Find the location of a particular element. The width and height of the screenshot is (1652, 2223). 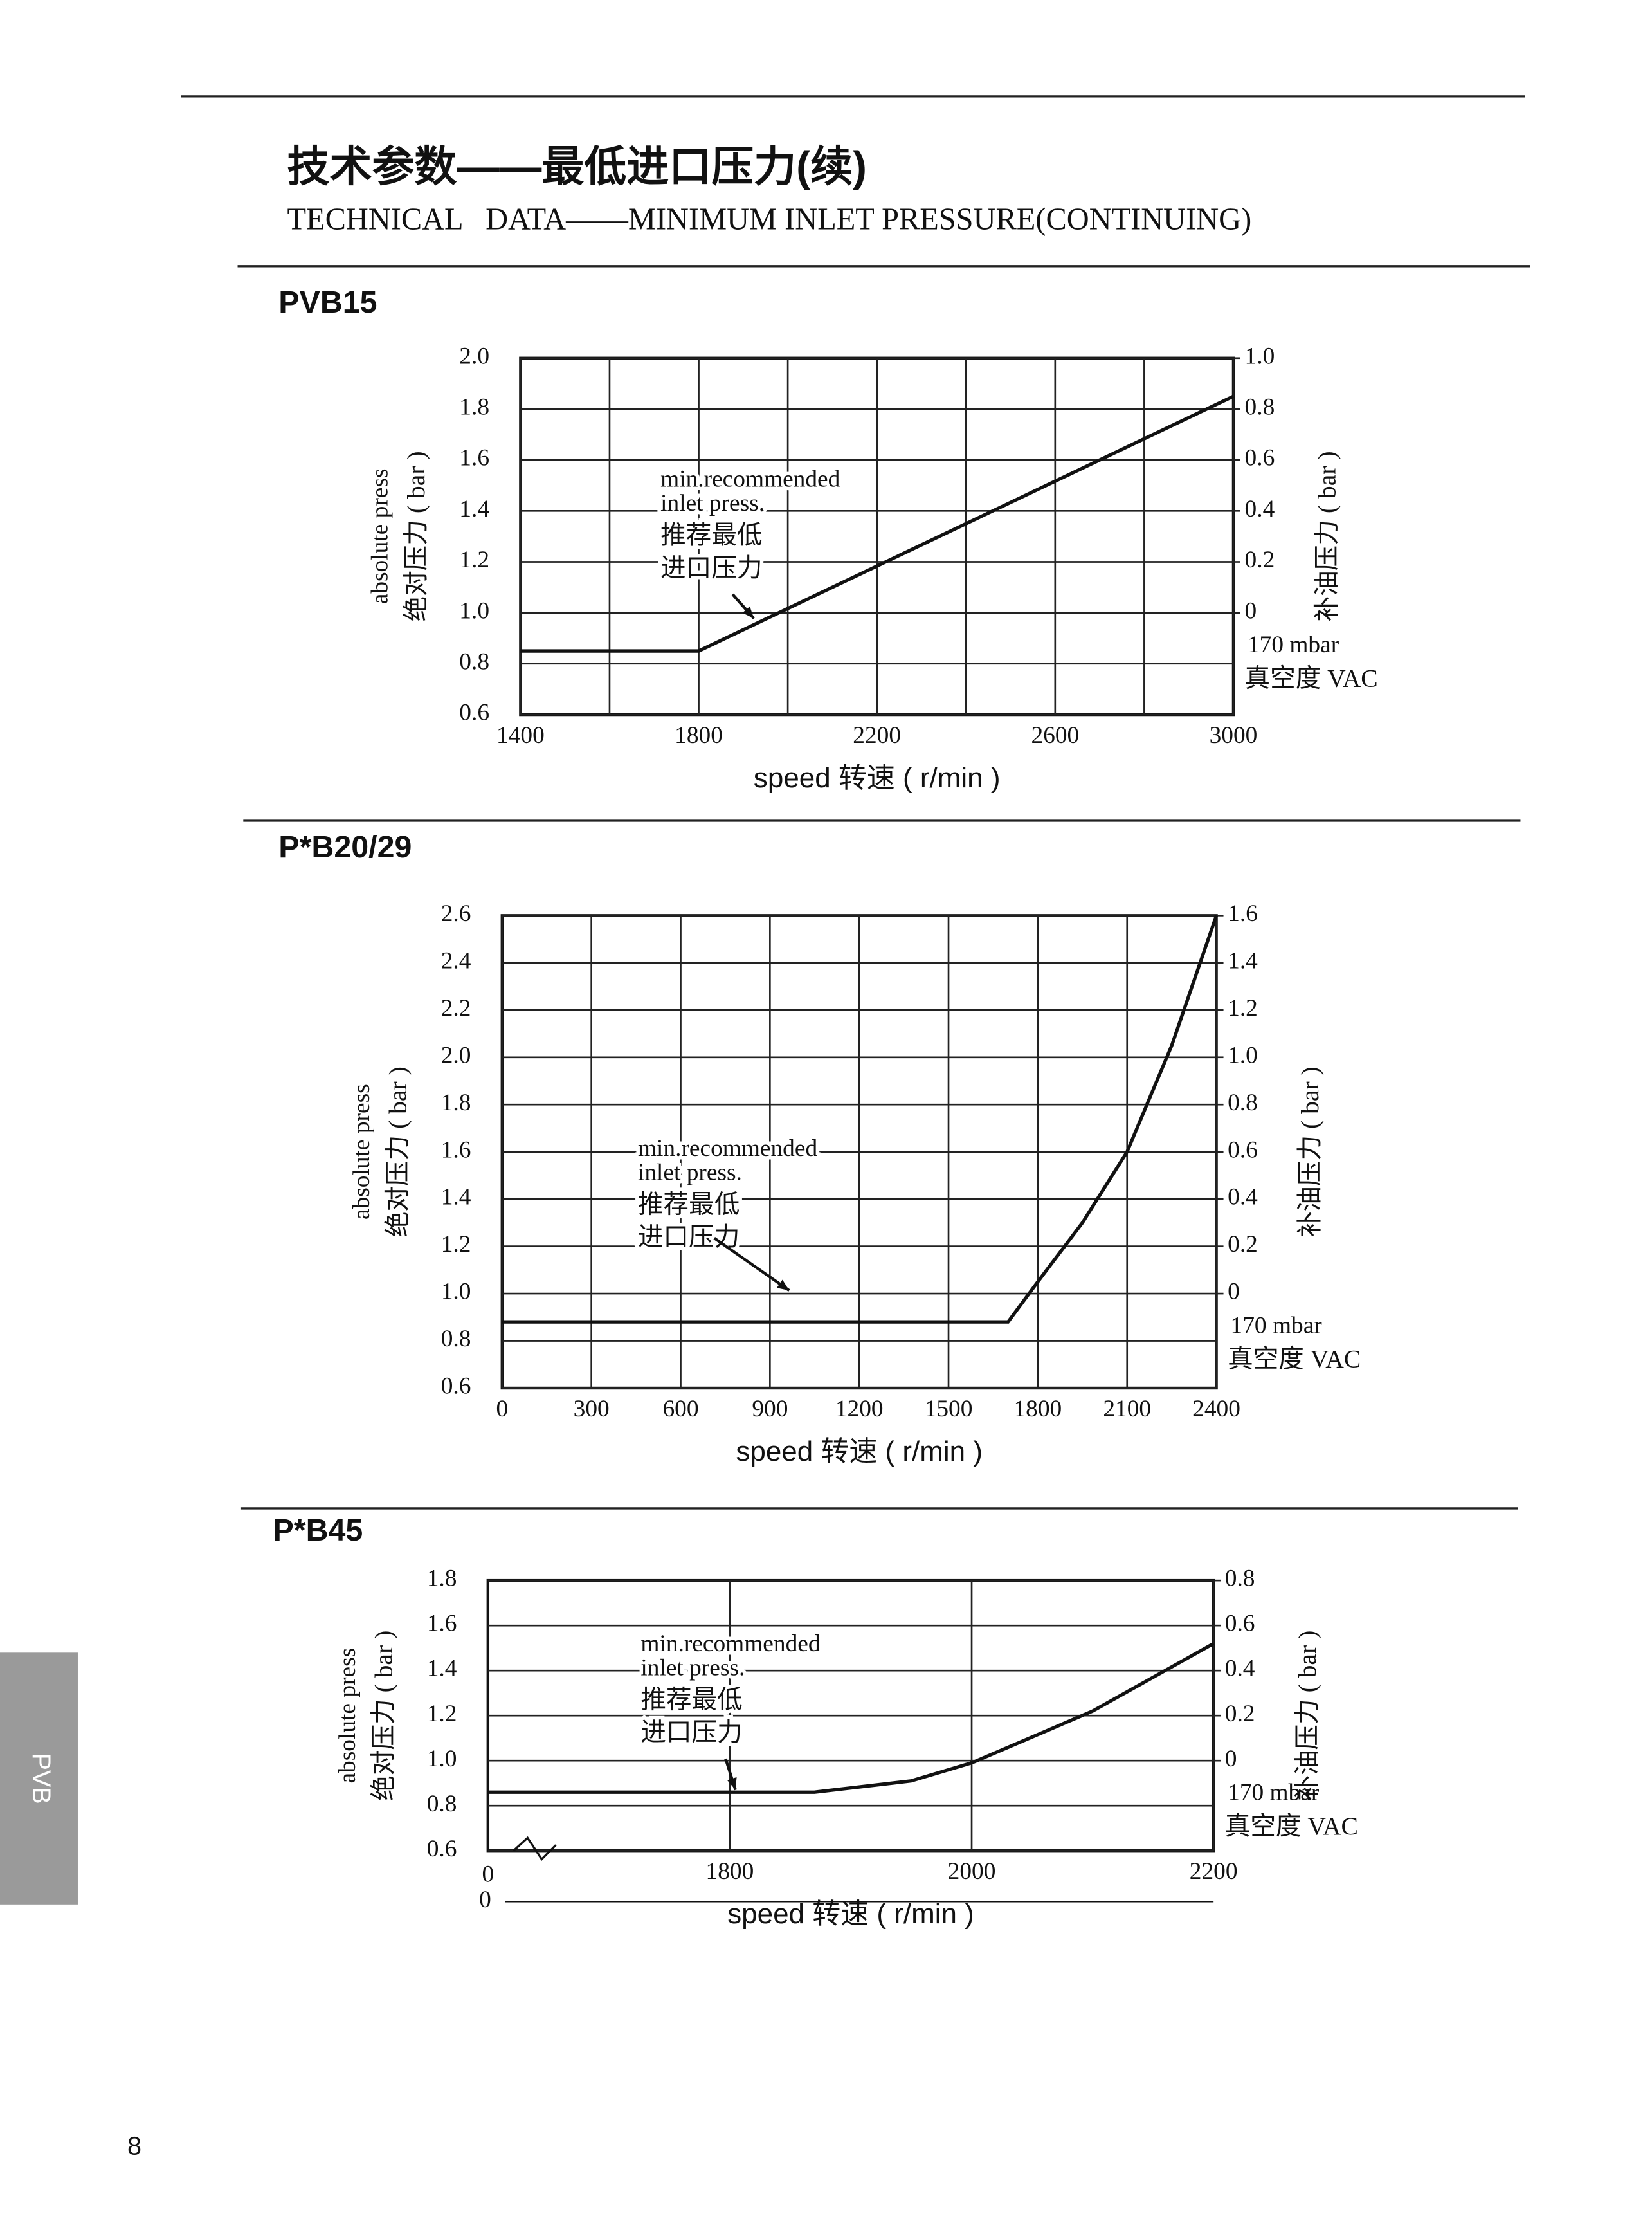

annotation: min.recommended is located at coordinates (730, 1644).